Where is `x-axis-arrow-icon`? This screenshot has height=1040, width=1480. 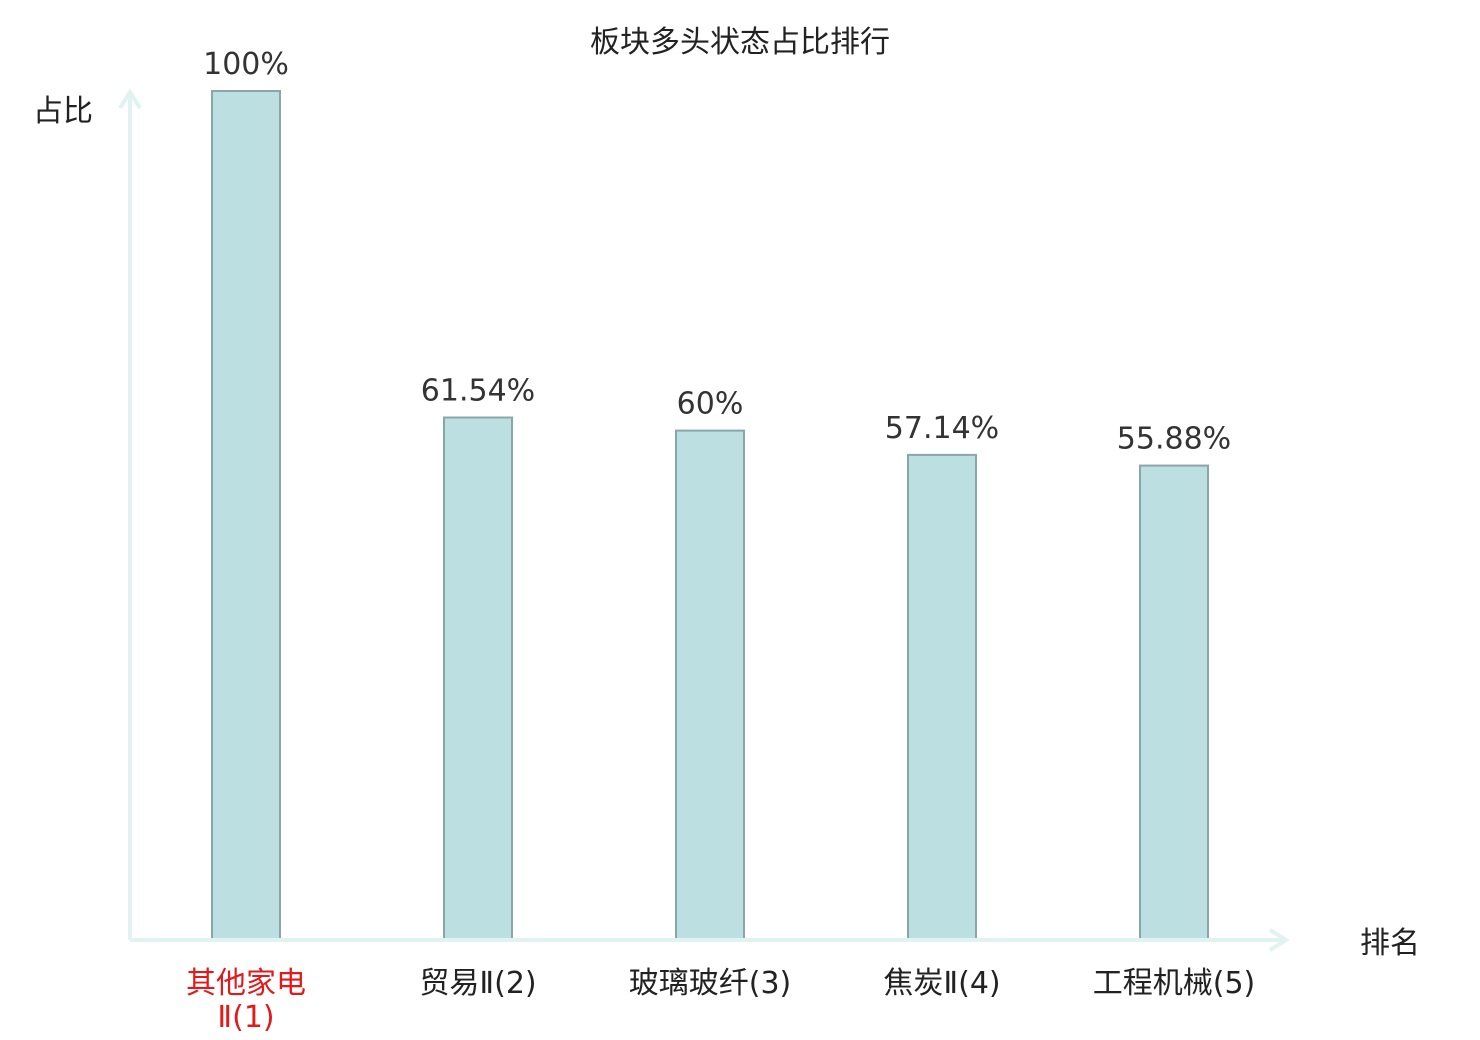
x-axis-arrow-icon is located at coordinates (1279, 940).